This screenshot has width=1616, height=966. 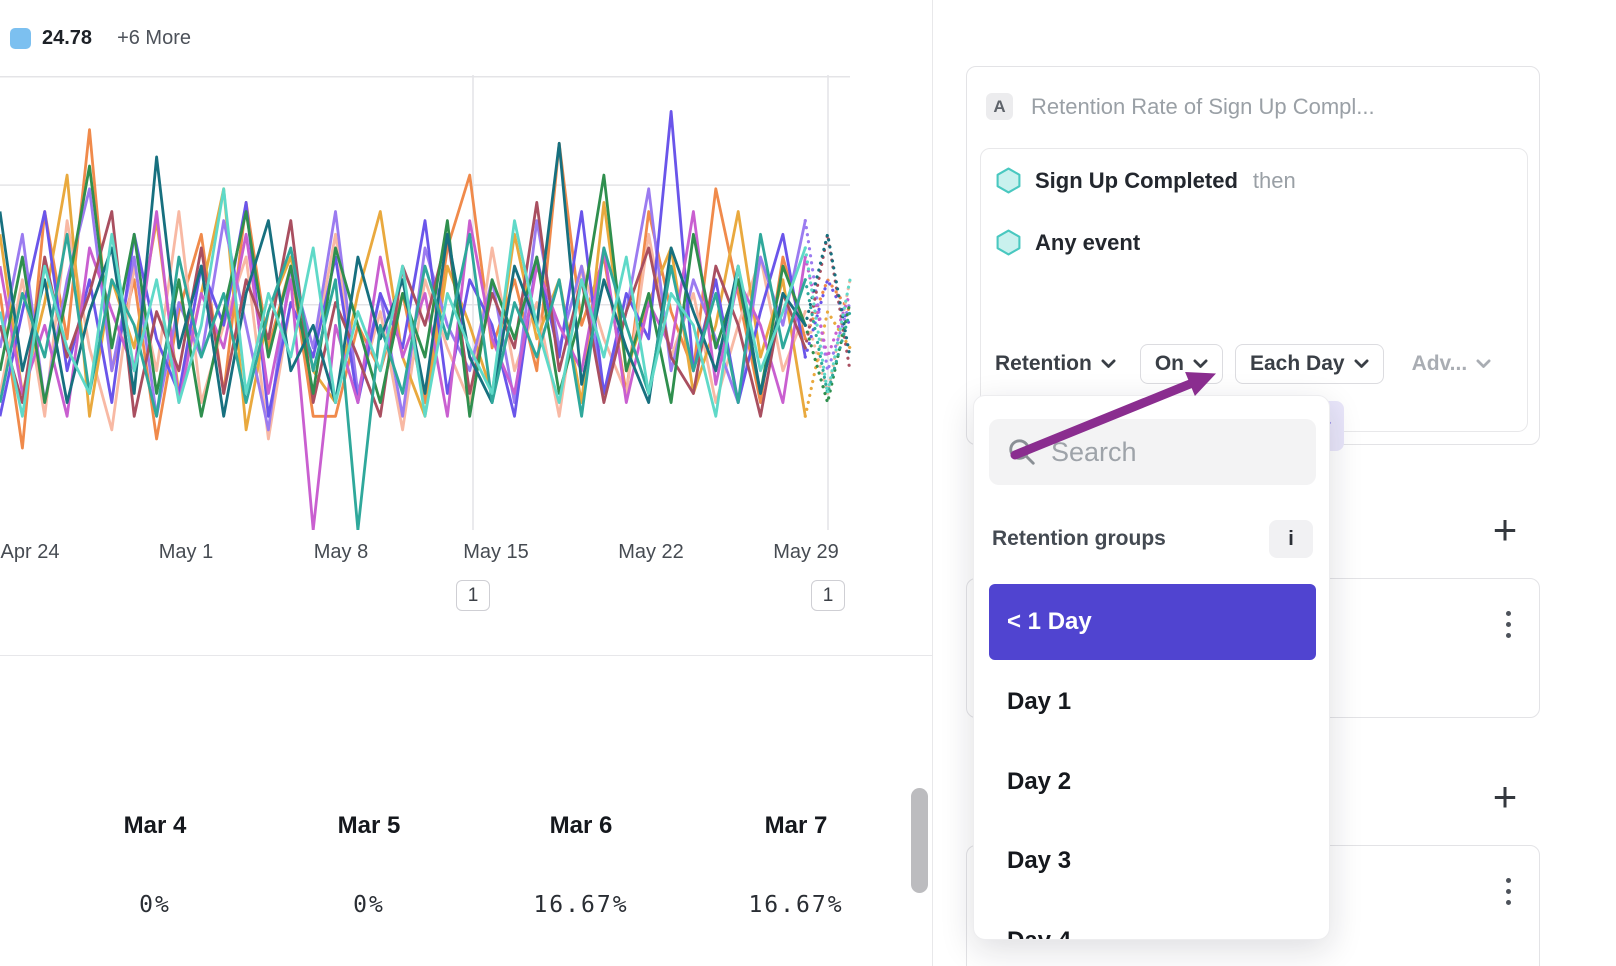 I want to click on retention-groups-header: Retention groups i, so click(x=1152, y=539).